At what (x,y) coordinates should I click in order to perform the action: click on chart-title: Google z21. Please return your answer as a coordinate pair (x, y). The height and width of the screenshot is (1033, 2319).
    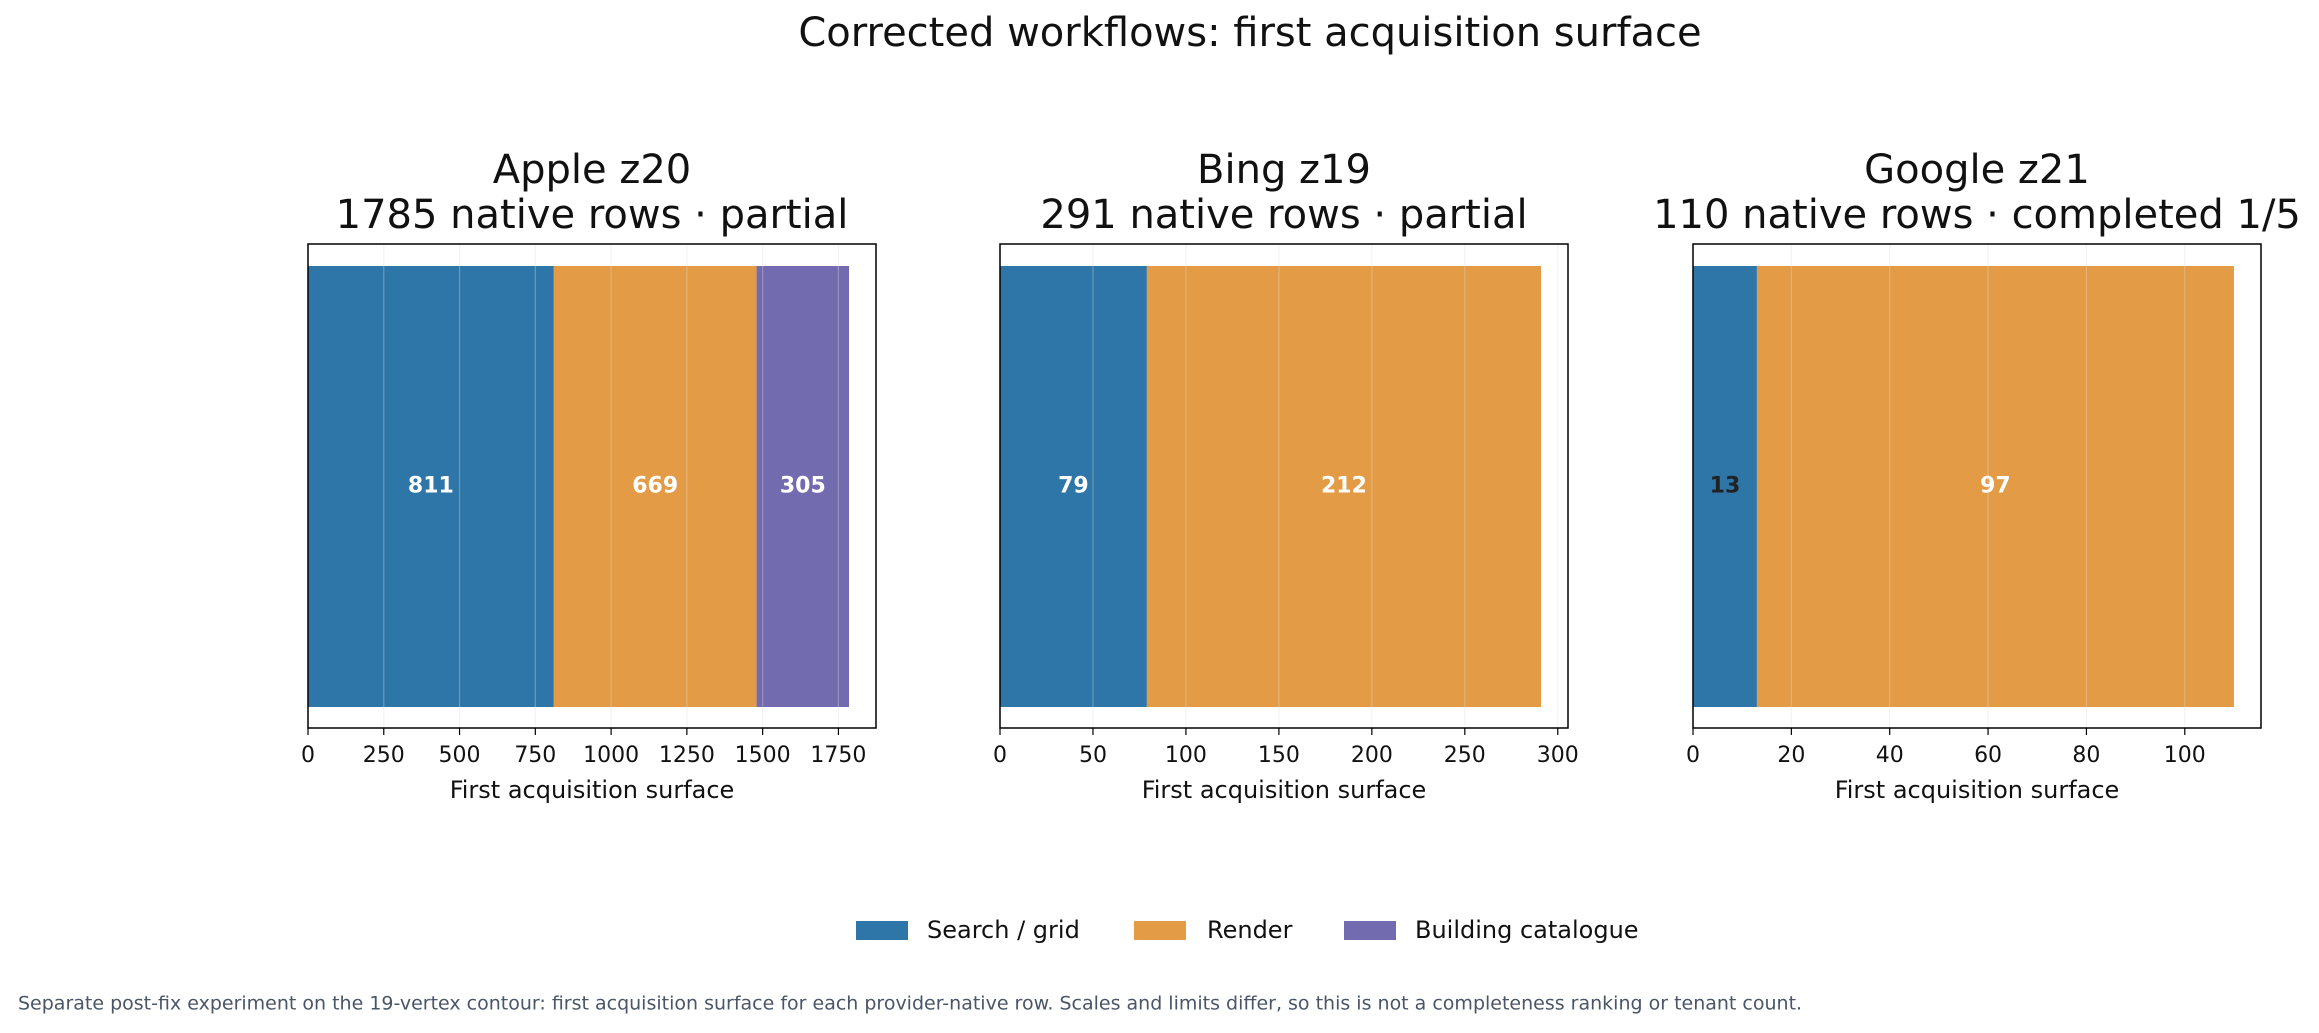
    Looking at the image, I should click on (1977, 170).